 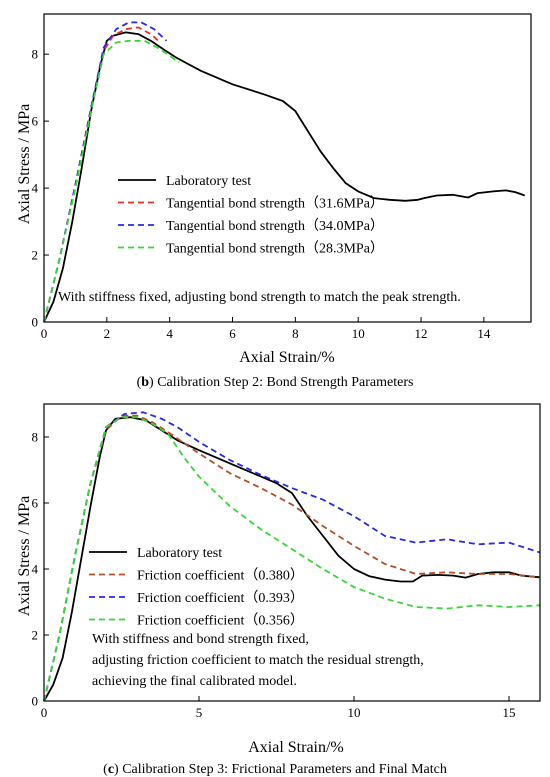 I want to click on annotation-line: With stiffness and bond strength fixed,, so click(x=200, y=639).